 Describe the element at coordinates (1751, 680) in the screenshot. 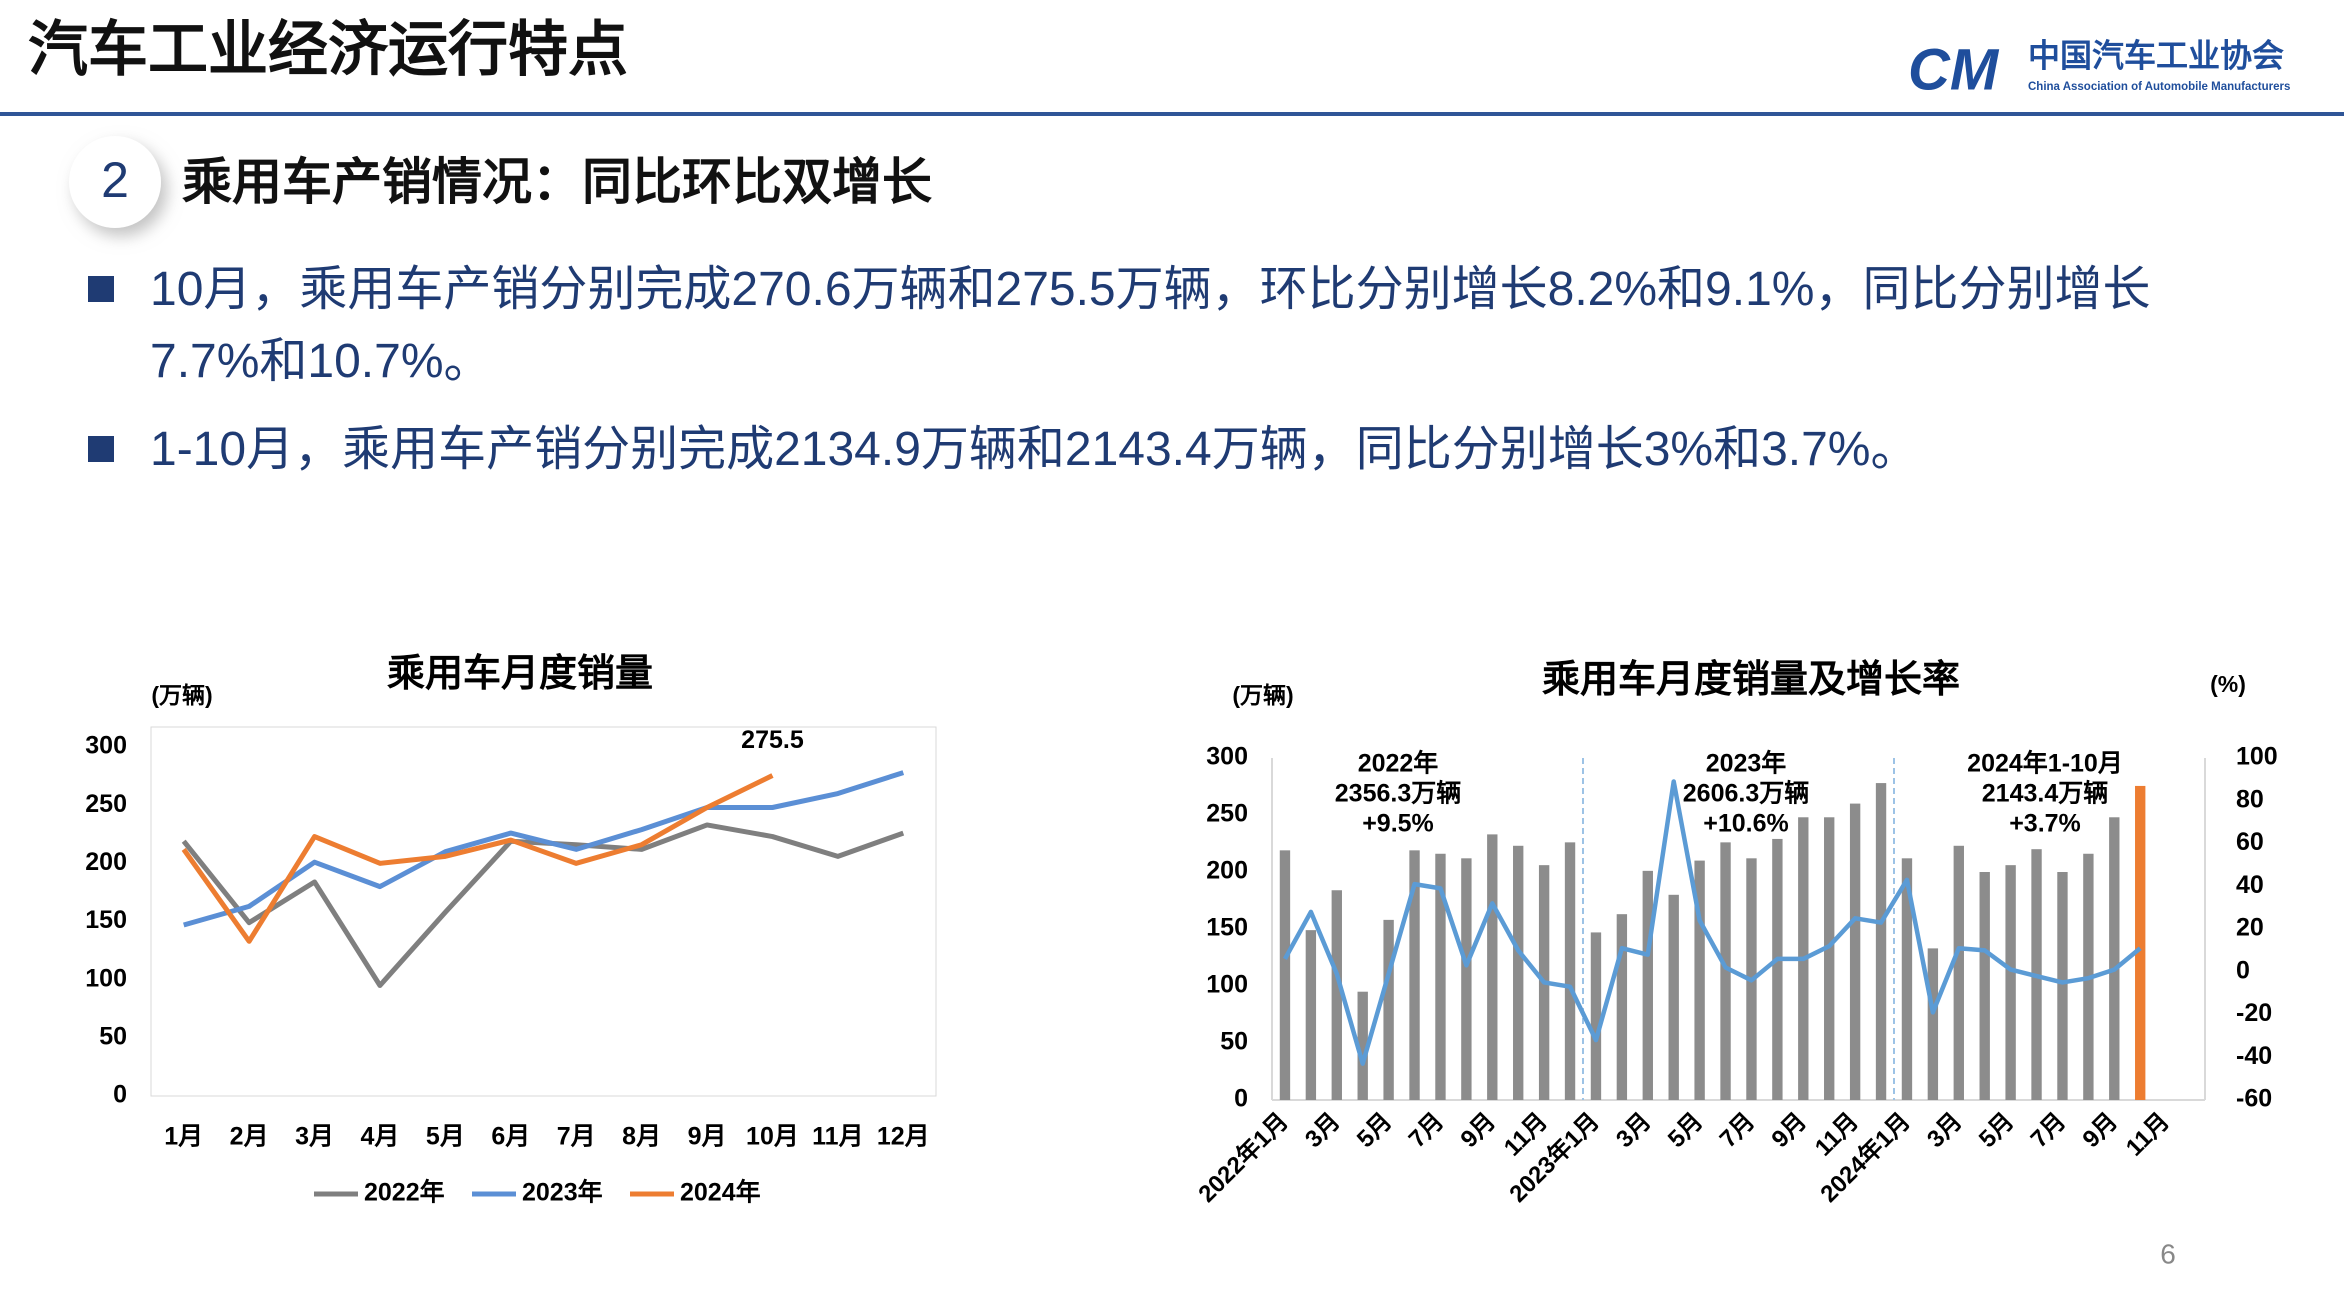

I see `chart-title: 乘用车月度销量及增长率` at that location.